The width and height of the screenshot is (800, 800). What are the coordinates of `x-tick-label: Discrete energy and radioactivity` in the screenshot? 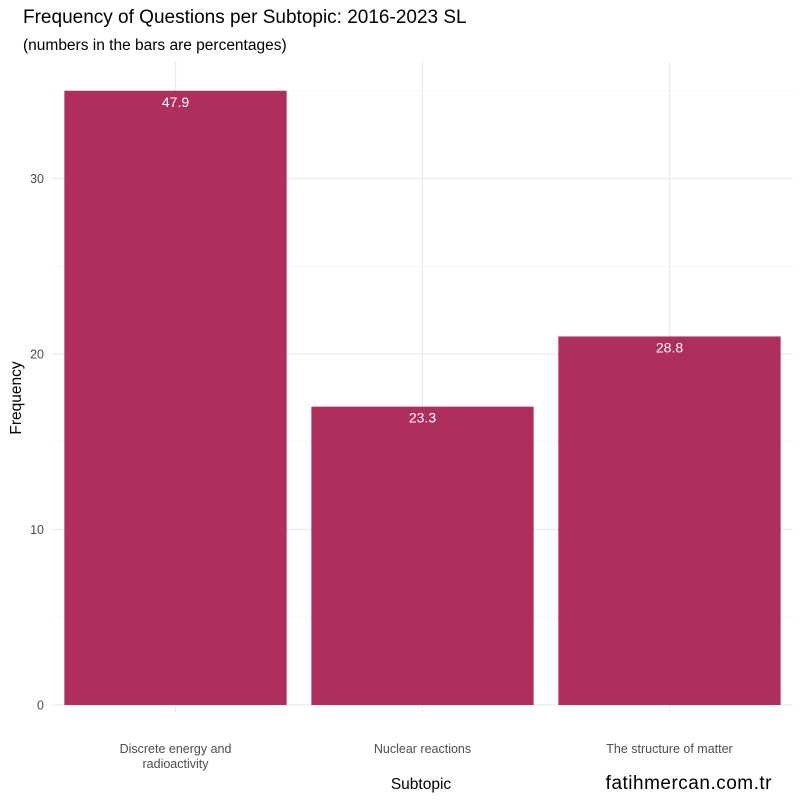 It's located at (176, 756).